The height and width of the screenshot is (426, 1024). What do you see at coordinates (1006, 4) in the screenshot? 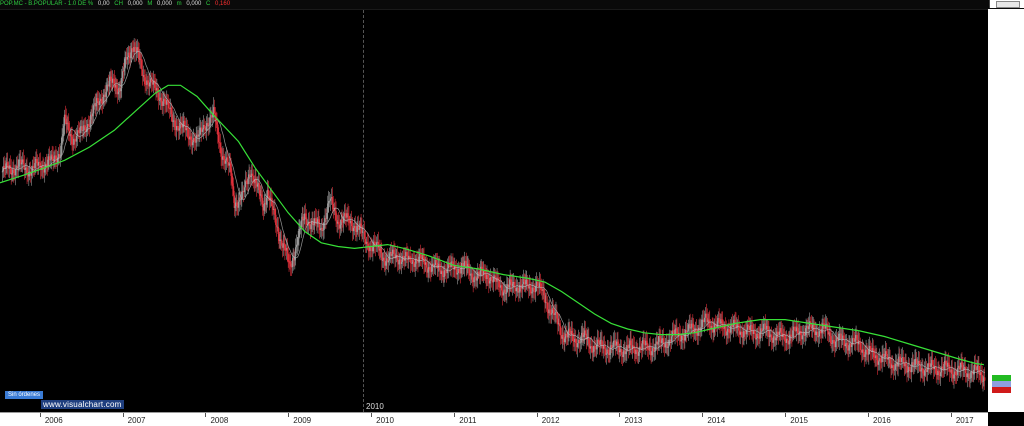
I see `window-control-button` at bounding box center [1006, 4].